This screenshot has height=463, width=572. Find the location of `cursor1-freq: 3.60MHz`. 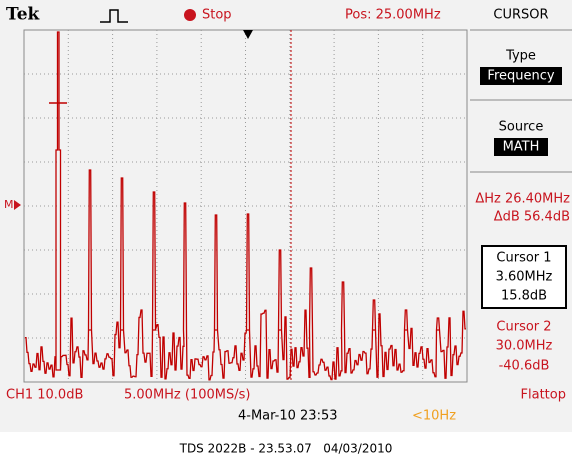

cursor1-freq: 3.60MHz is located at coordinates (524, 277).